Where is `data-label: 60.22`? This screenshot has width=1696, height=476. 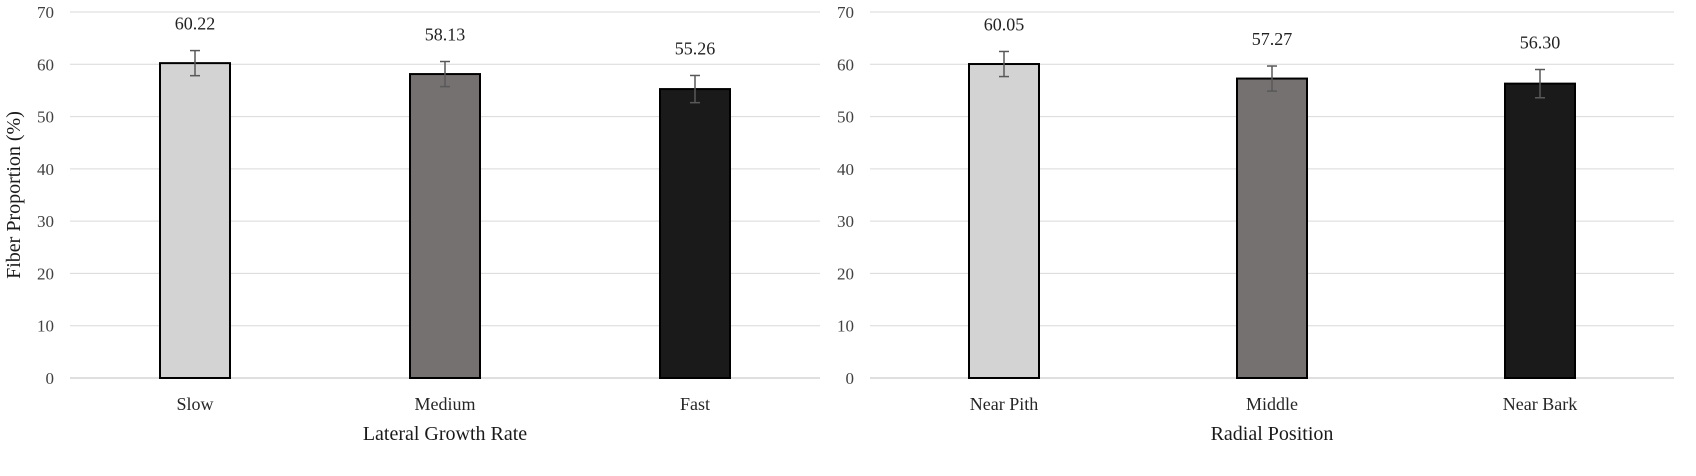
data-label: 60.22 is located at coordinates (195, 24).